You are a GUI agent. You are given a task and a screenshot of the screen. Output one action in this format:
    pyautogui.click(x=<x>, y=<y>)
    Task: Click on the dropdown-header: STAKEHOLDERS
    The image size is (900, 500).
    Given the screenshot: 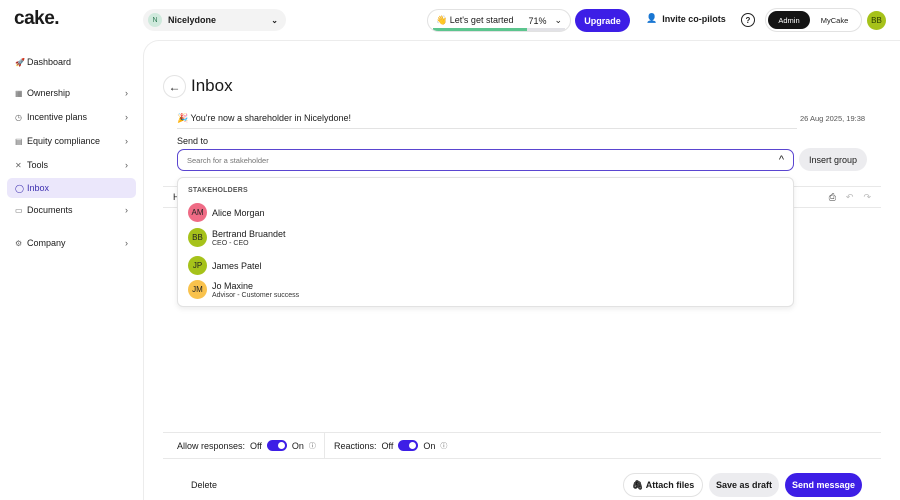 What is the action you would take?
    pyautogui.click(x=218, y=190)
    